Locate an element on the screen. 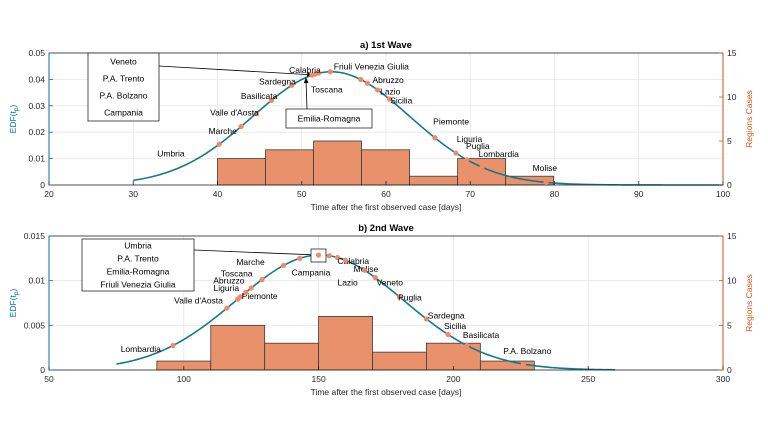  annotation-box-label: Emilia-Romagna is located at coordinates (329, 119).